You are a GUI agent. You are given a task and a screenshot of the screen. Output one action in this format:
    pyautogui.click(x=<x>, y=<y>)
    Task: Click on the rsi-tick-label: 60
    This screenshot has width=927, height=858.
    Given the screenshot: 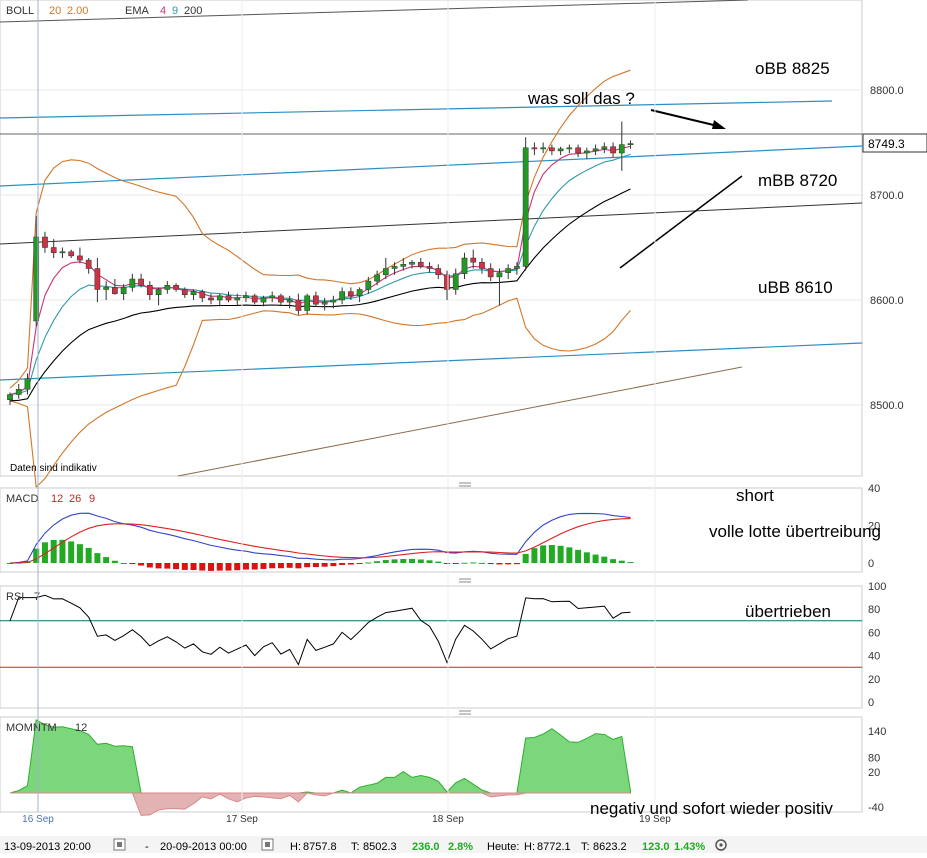 What is the action you would take?
    pyautogui.click(x=874, y=633)
    